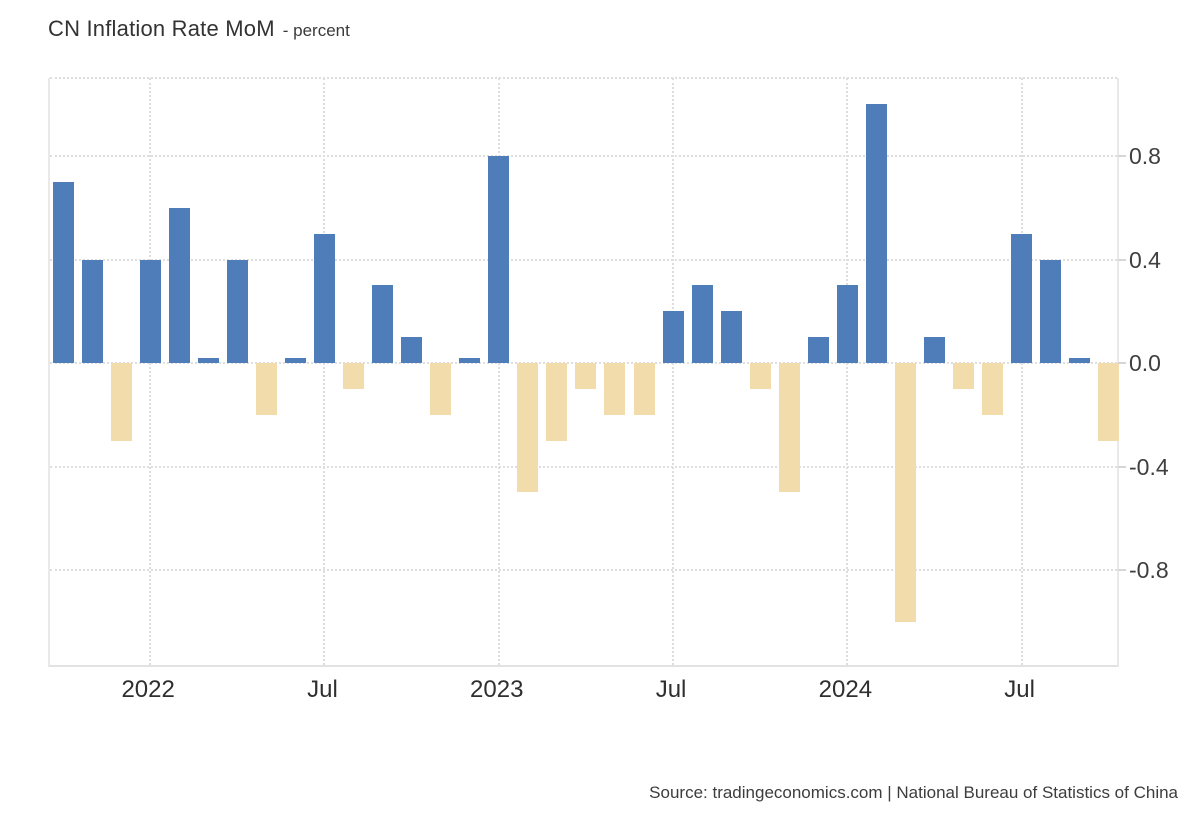 This screenshot has width=1200, height=820. Describe the element at coordinates (905, 492) in the screenshot. I see `bar-mar-2024` at that location.